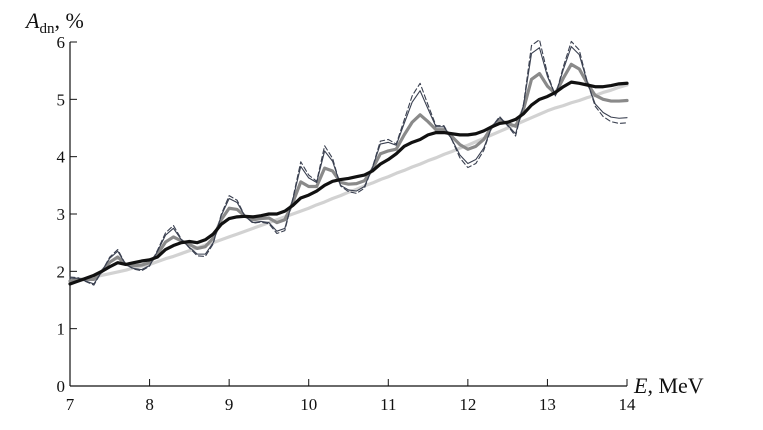  I want to click on y-tick-label: 3, so click(61, 214).